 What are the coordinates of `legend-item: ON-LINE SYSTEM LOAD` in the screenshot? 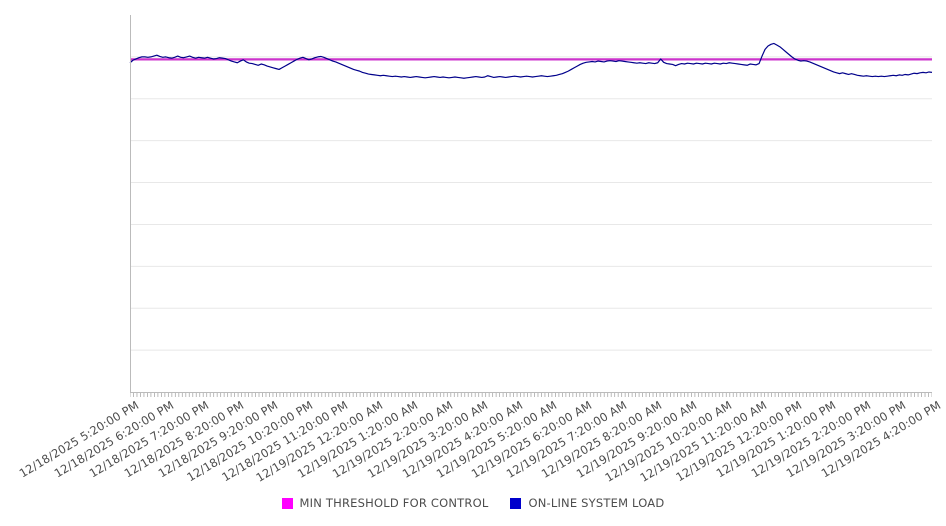 It's located at (587, 503).